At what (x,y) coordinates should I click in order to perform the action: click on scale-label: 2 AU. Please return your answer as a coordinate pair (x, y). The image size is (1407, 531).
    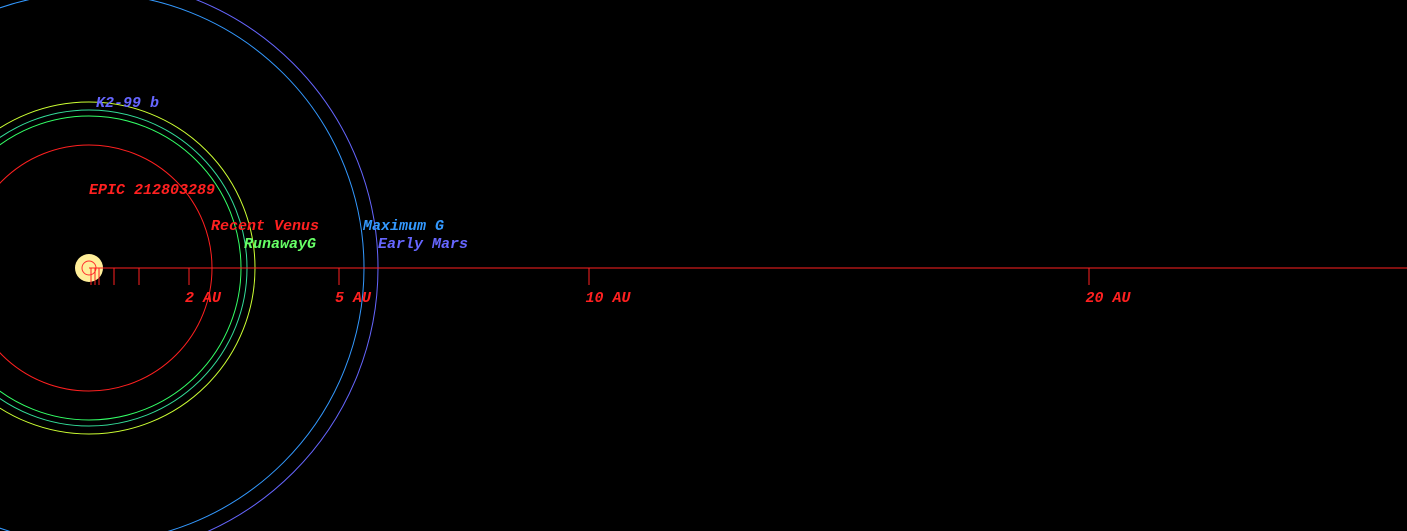
    Looking at the image, I should click on (203, 298).